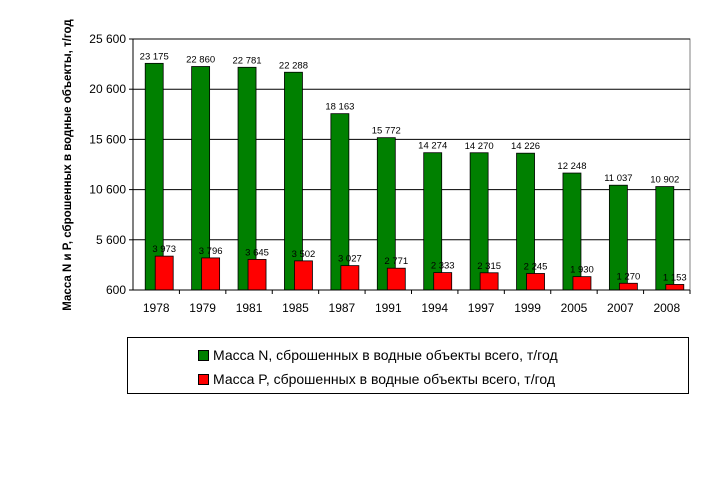 The height and width of the screenshot is (500, 706). What do you see at coordinates (107, 164) in the screenshot?
I see `y-tick-labels: 600 5 600 10 600 15 600 20 600 25 600` at bounding box center [107, 164].